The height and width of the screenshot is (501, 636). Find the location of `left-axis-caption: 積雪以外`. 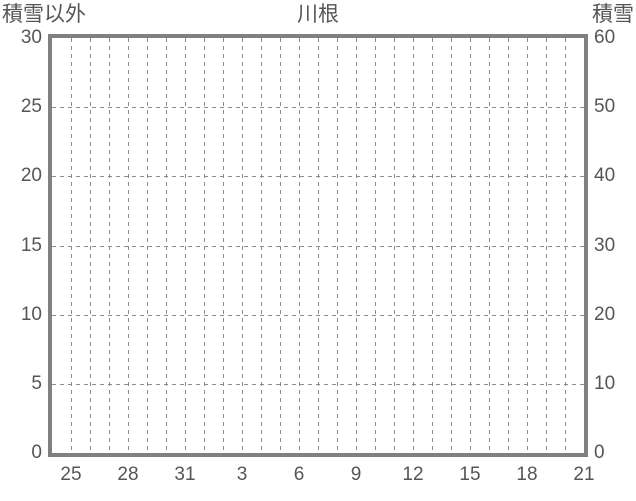

left-axis-caption: 積雪以外 is located at coordinates (44, 14).